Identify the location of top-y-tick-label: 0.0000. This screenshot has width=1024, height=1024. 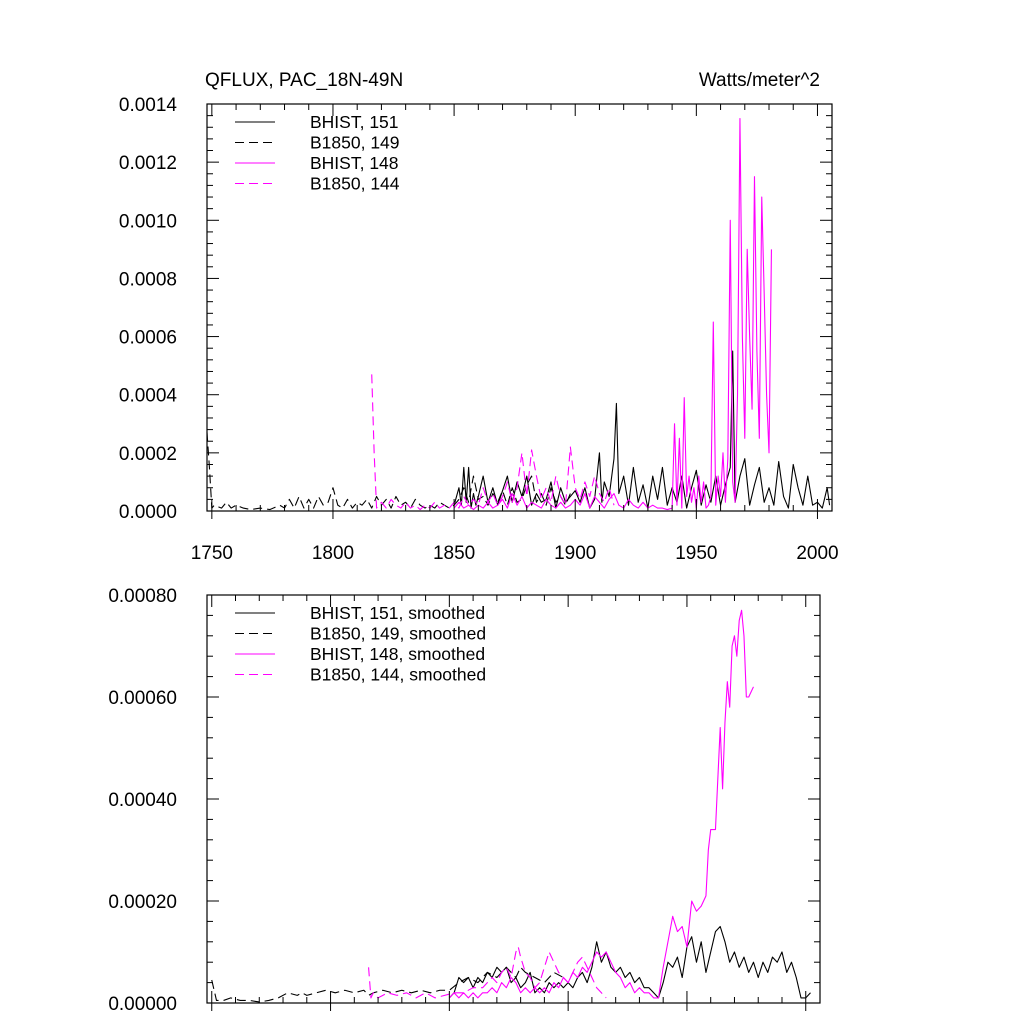
(148, 512).